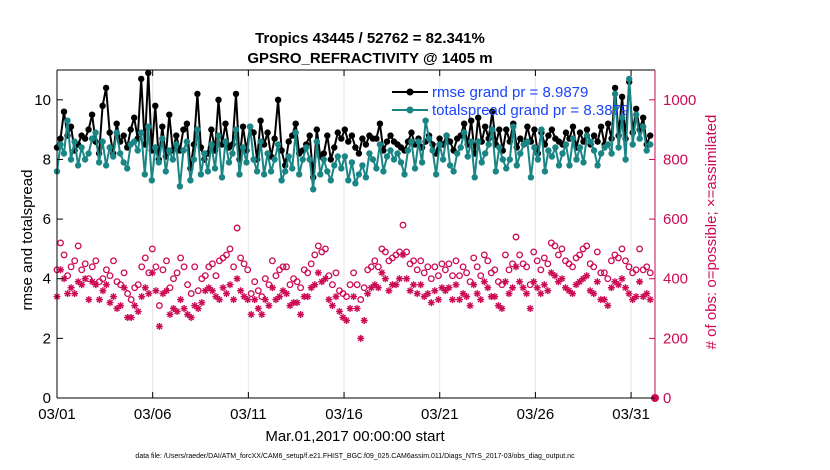 The width and height of the screenshot is (830, 470). I want to click on chart-title: Tropics 43445 / 52762 = 82.341%, so click(370, 38).